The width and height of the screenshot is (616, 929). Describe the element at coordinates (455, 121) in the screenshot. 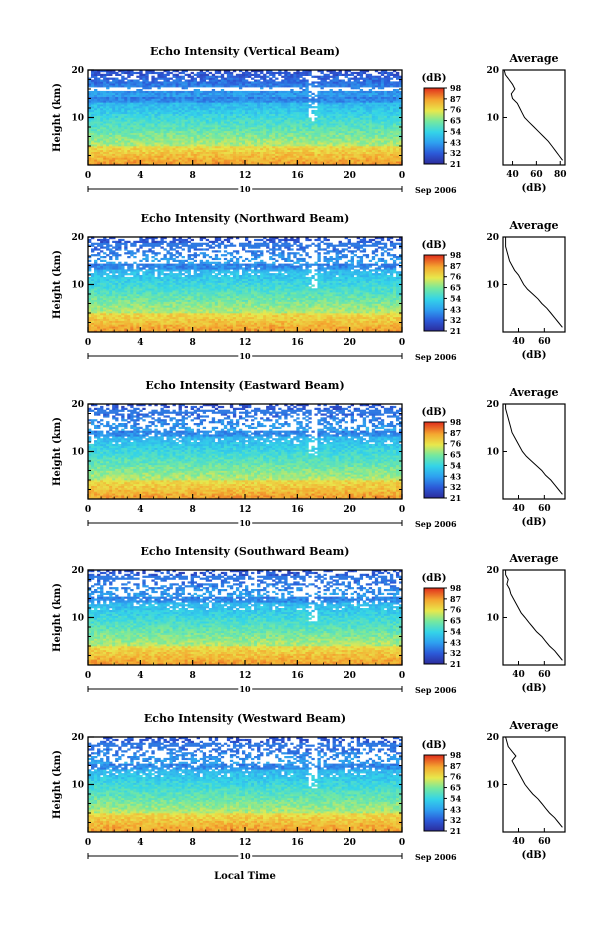

I see `colorbar-tick-label: 65` at that location.